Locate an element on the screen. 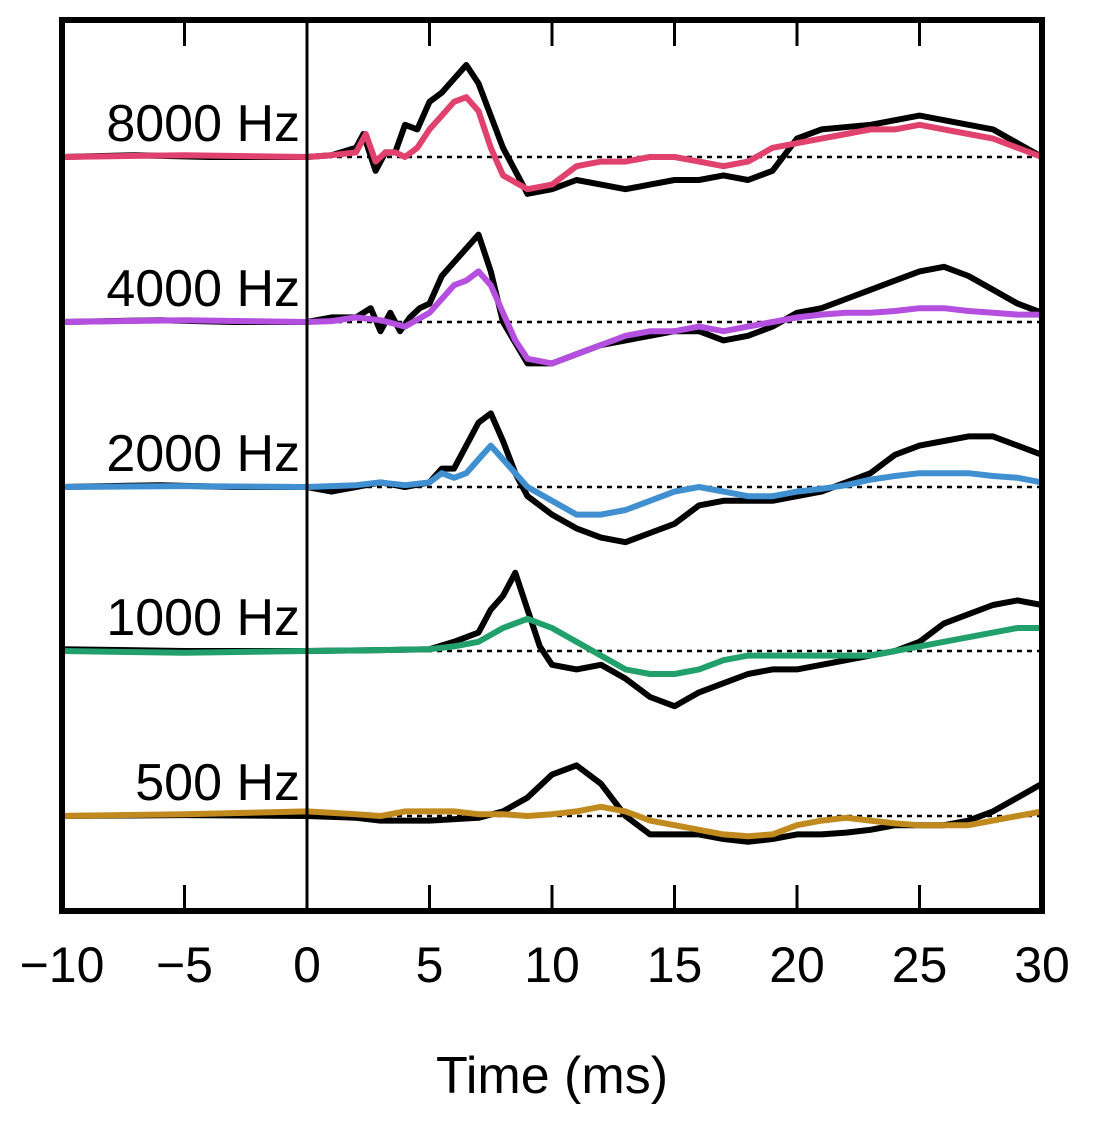 The height and width of the screenshot is (1123, 1094). x-tick-label: 5 is located at coordinates (430, 965).